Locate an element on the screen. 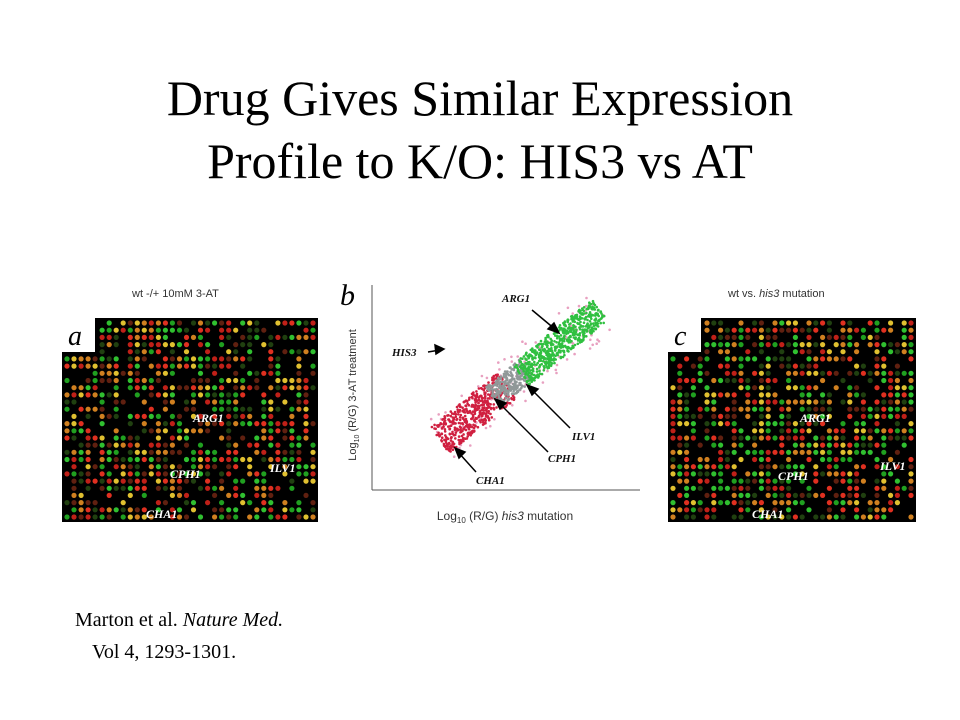 This screenshot has height=720, width=960. arrow-head is located at coordinates (553, 328).